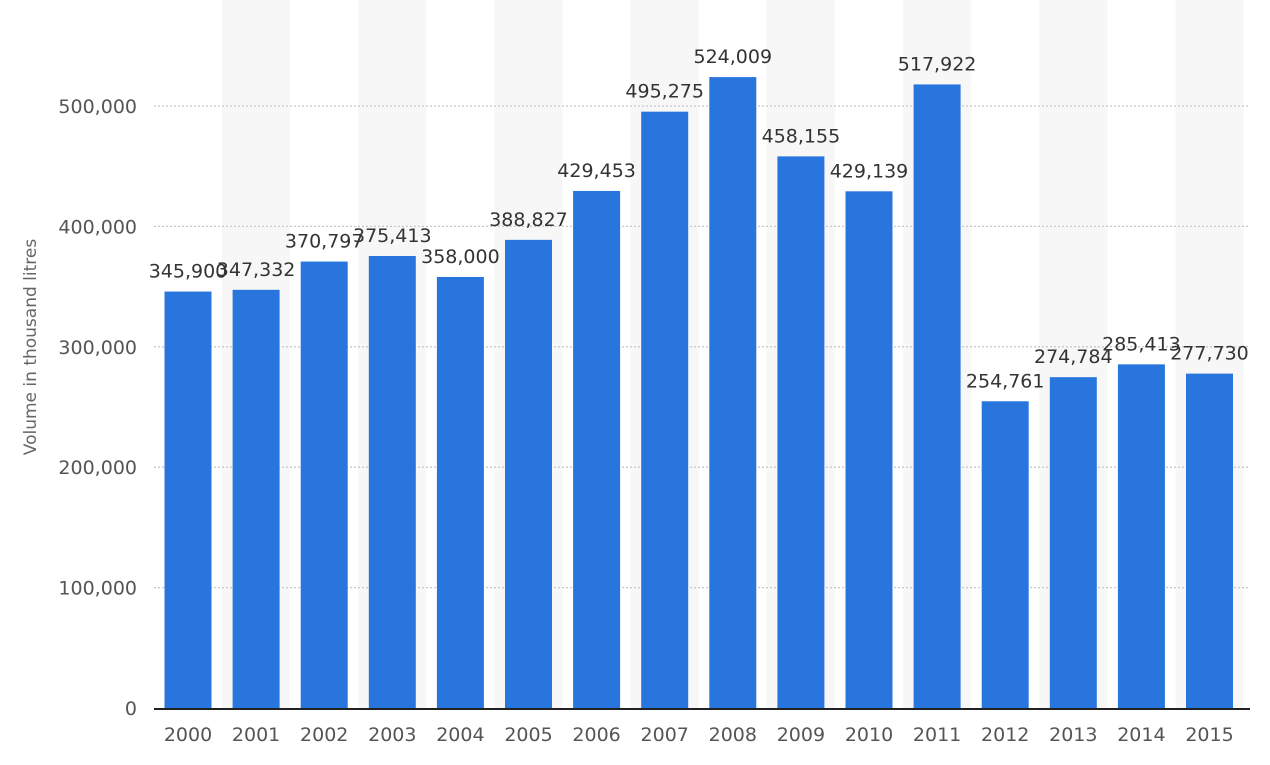 The height and width of the screenshot is (765, 1270). What do you see at coordinates (596, 171) in the screenshot?
I see `data-label-2006: 429,453` at bounding box center [596, 171].